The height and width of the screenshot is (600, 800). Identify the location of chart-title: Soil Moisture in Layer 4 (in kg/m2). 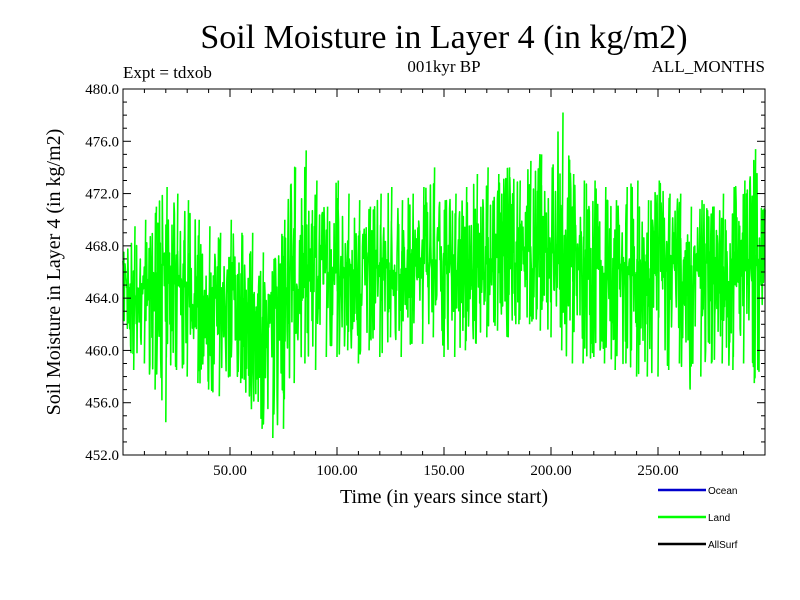
(443, 37).